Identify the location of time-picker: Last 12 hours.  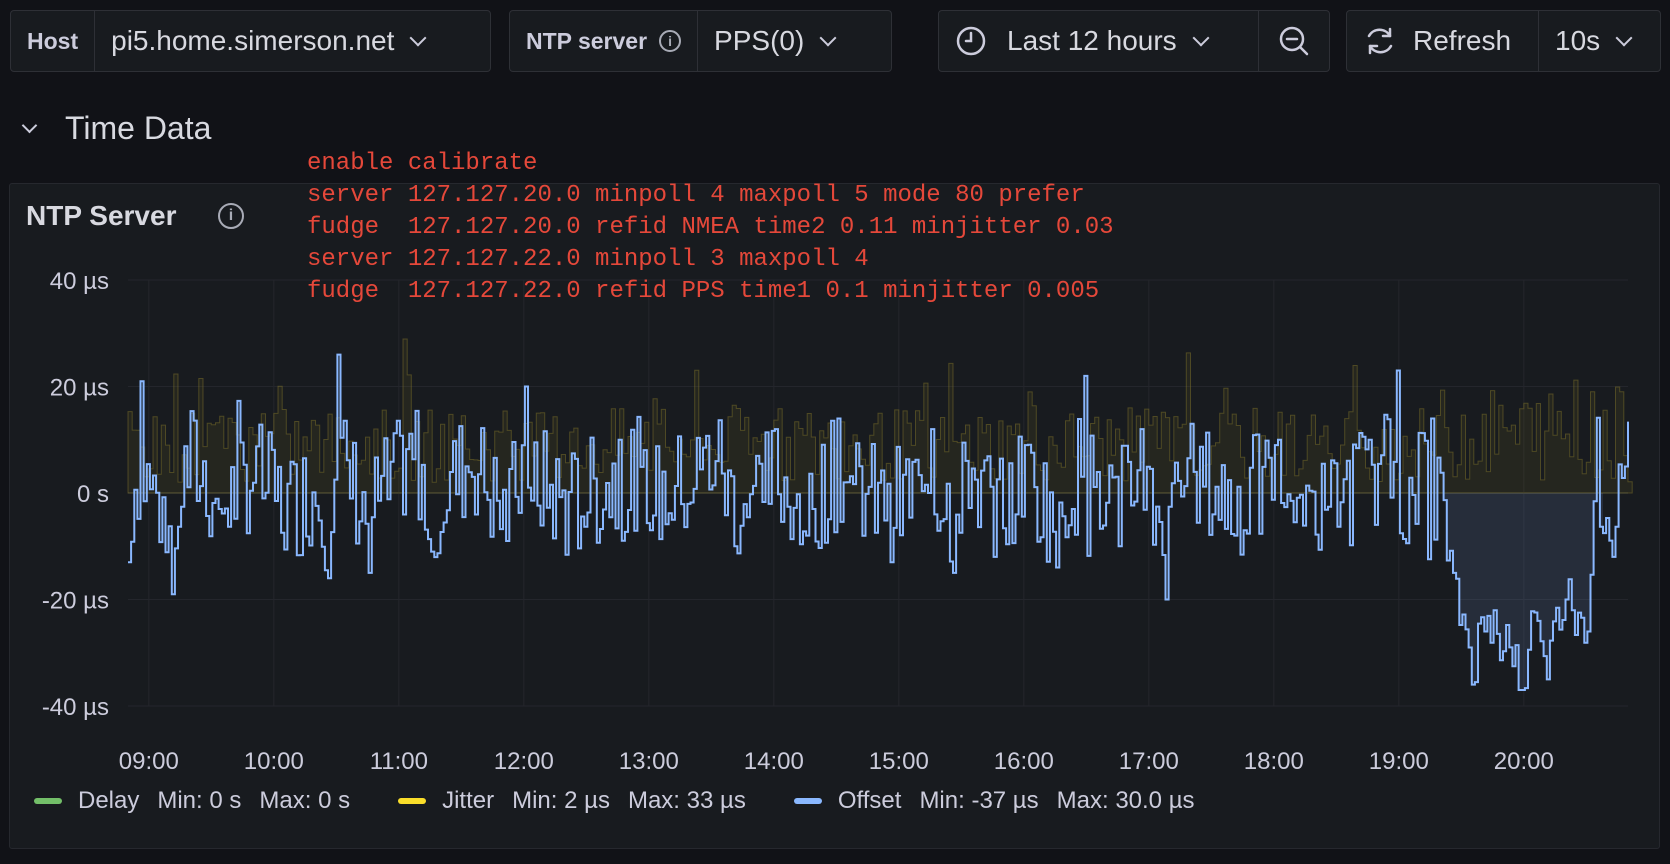
(1134, 41).